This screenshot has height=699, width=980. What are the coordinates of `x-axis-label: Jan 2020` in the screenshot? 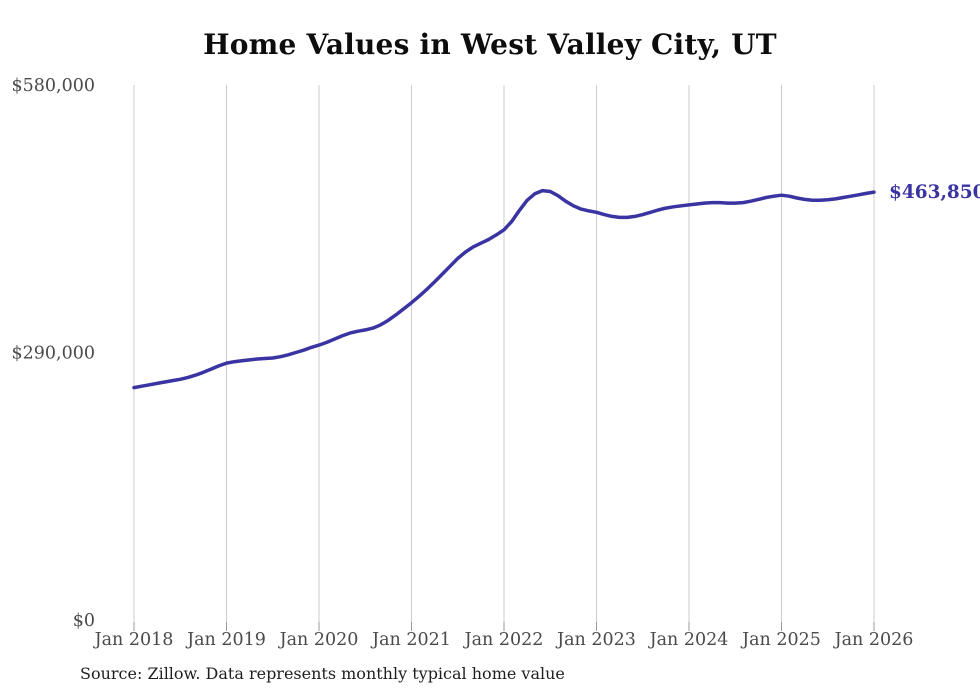 It's located at (318, 640).